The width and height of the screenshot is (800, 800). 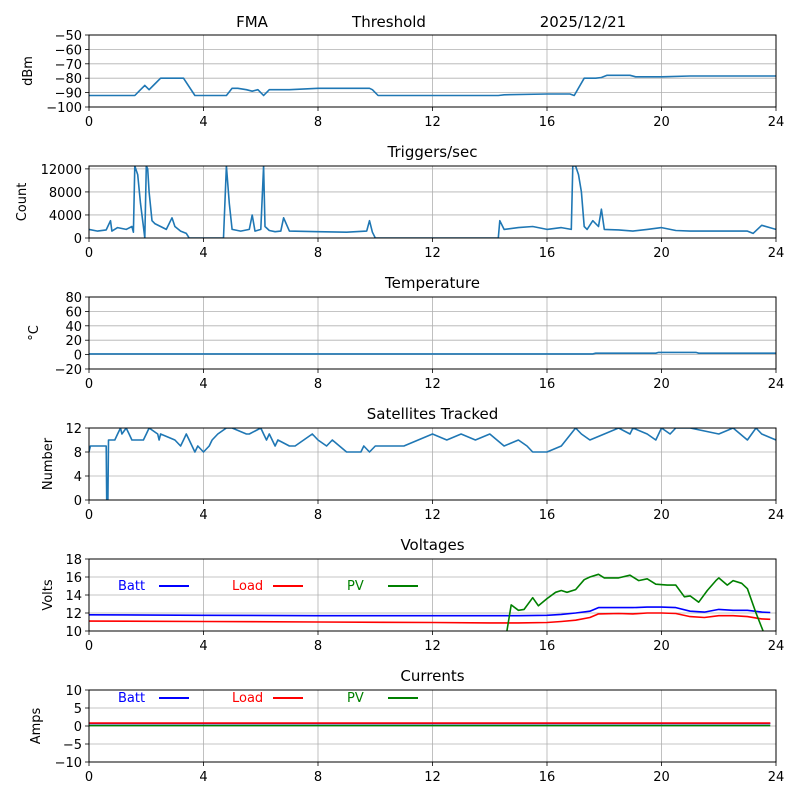 I want to click on panel-title: Triggers/sec, so click(x=432, y=152).